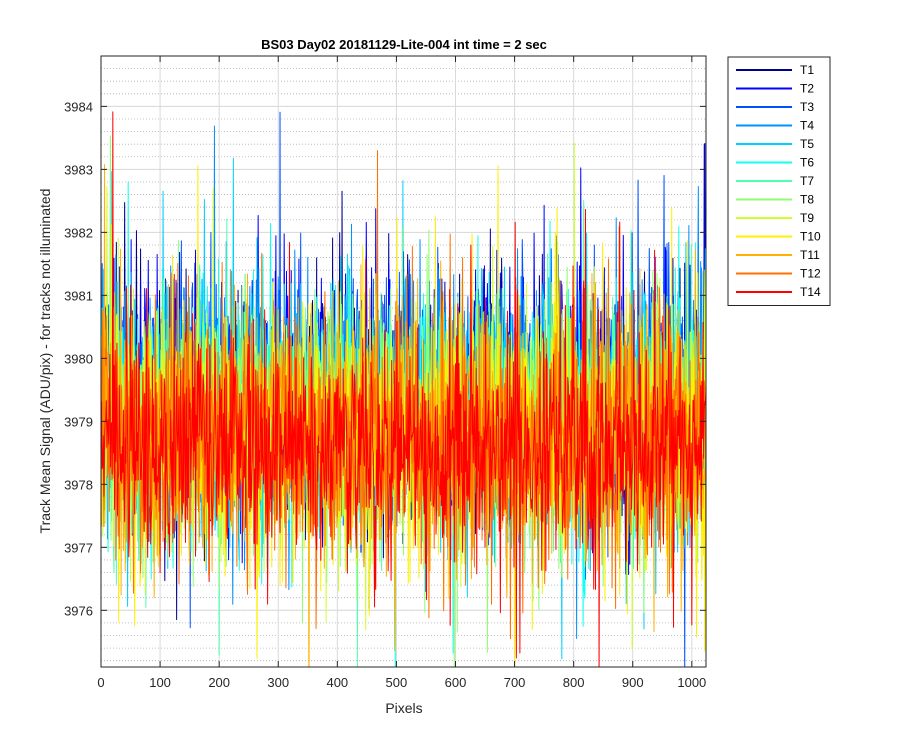  Describe the element at coordinates (807, 107) in the screenshot. I see `legend-label-T3: T3` at that location.